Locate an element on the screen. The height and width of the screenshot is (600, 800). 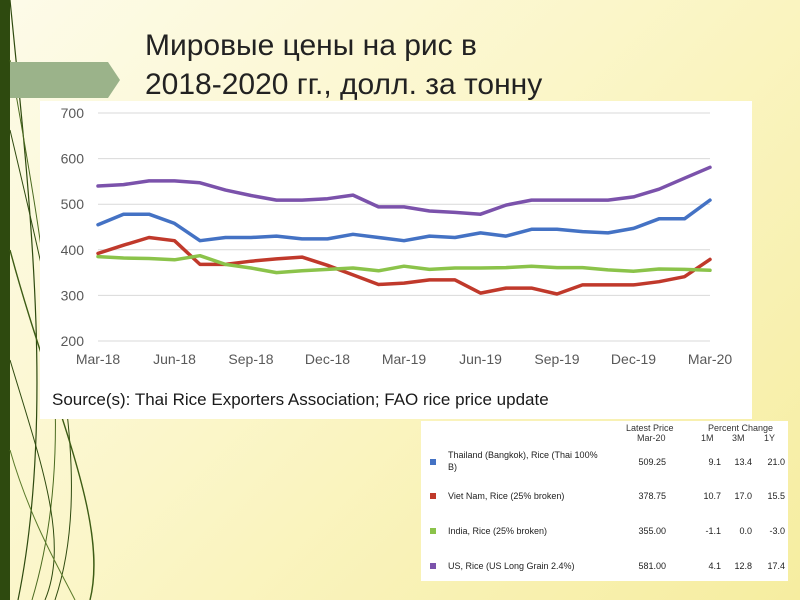
x-tick-label: Mar-18 is located at coordinates (98, 359).